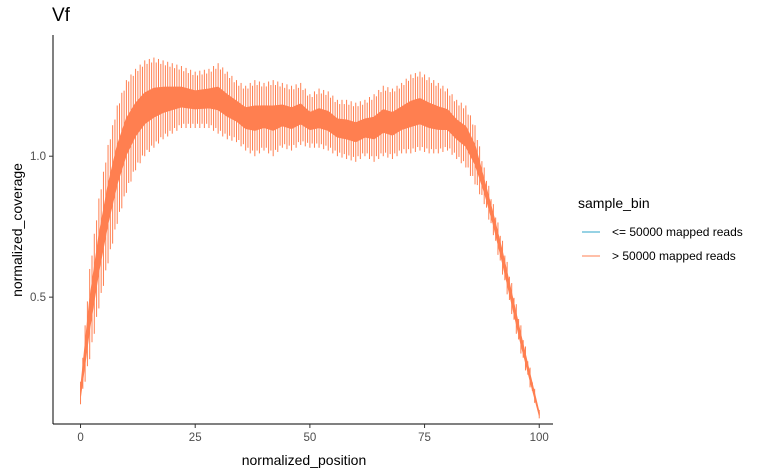 This screenshot has height=475, width=770. What do you see at coordinates (61, 15) in the screenshot?
I see `chart-title: Vf` at bounding box center [61, 15].